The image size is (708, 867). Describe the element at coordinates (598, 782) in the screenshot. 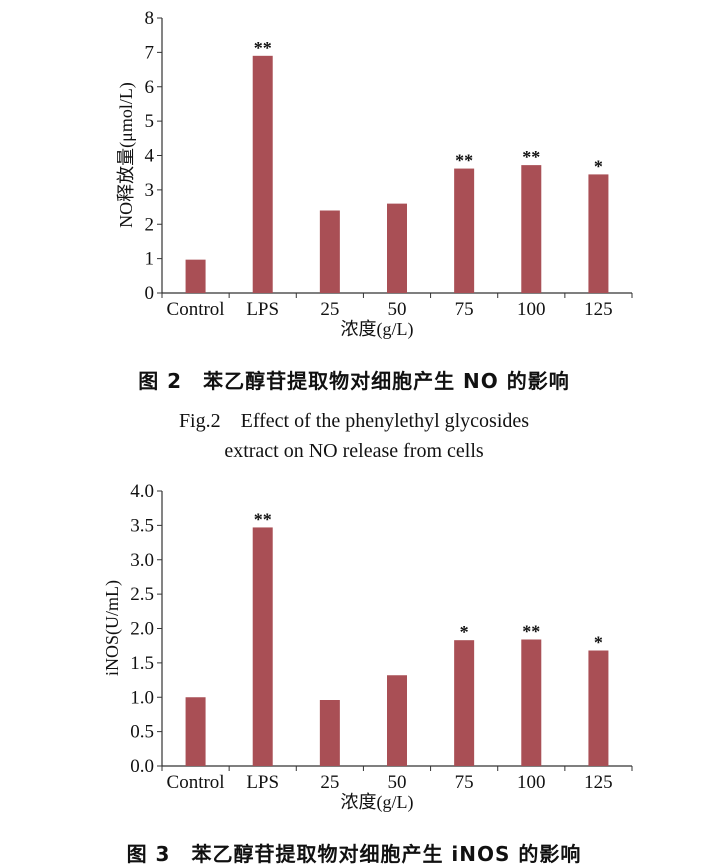

I see `chart2-category-label: 125` at that location.